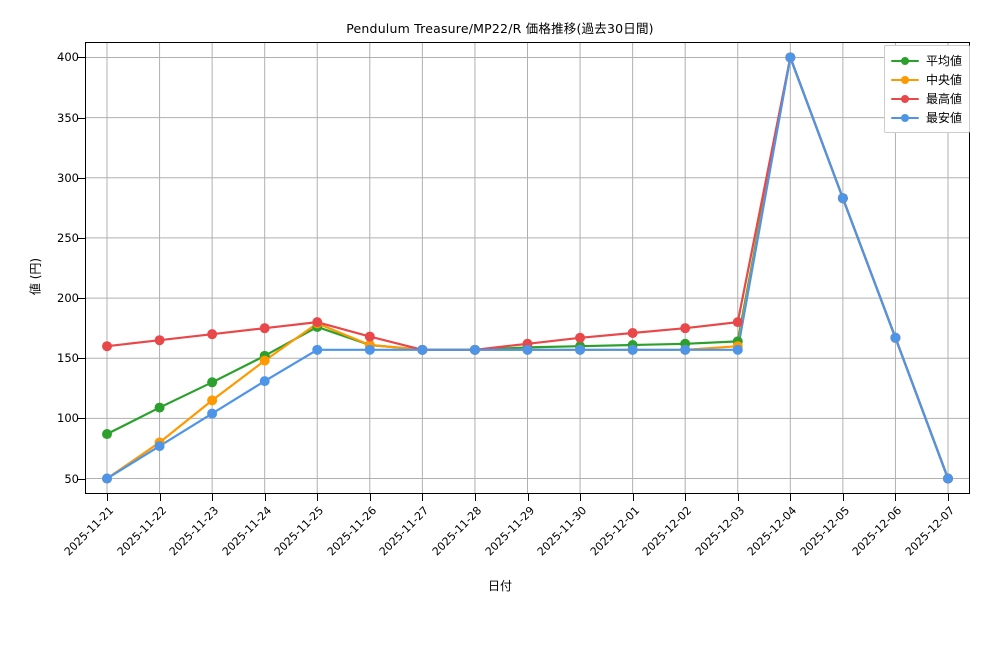 The width and height of the screenshot is (1000, 655). What do you see at coordinates (68, 358) in the screenshot?
I see `y-tick-label: 150` at bounding box center [68, 358].